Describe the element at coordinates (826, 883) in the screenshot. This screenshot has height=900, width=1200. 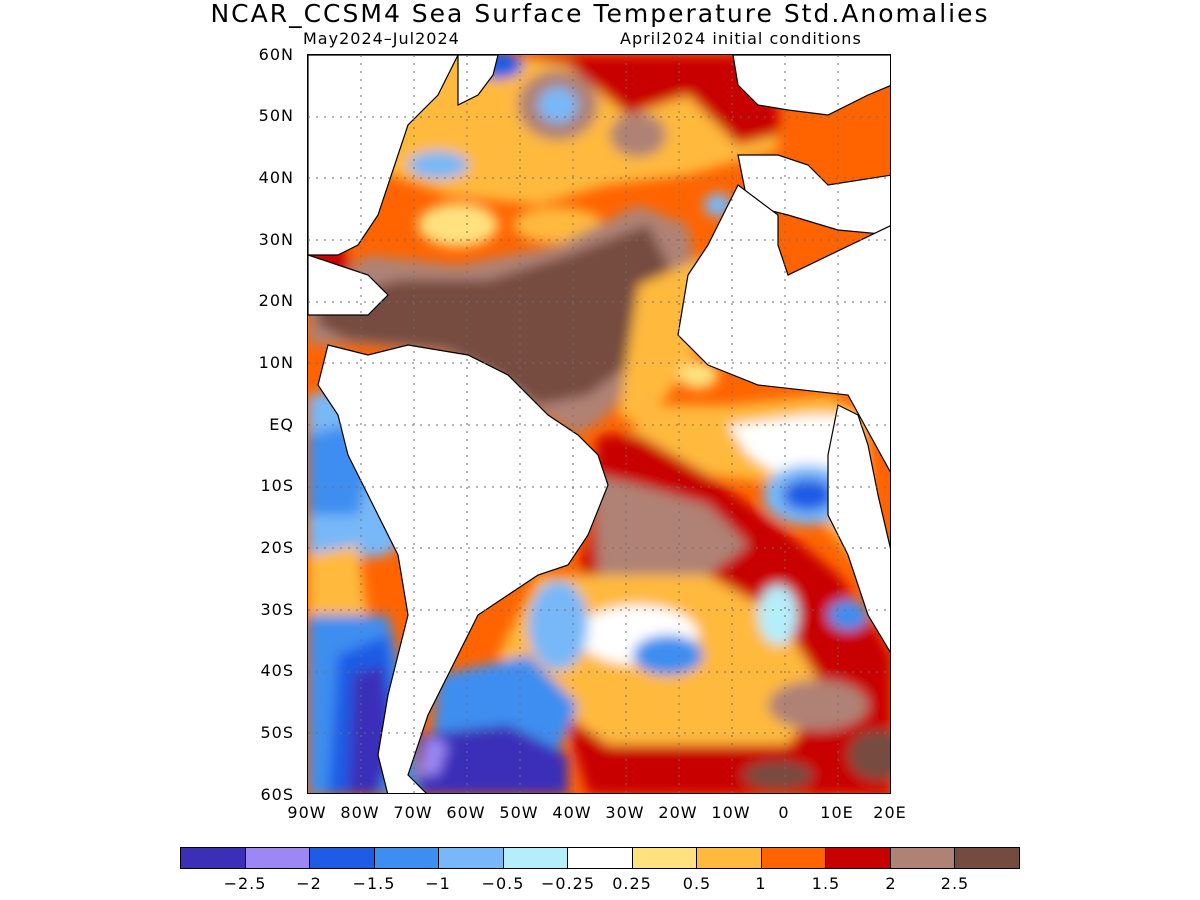
I see `colorbar-label: 1.5` at that location.